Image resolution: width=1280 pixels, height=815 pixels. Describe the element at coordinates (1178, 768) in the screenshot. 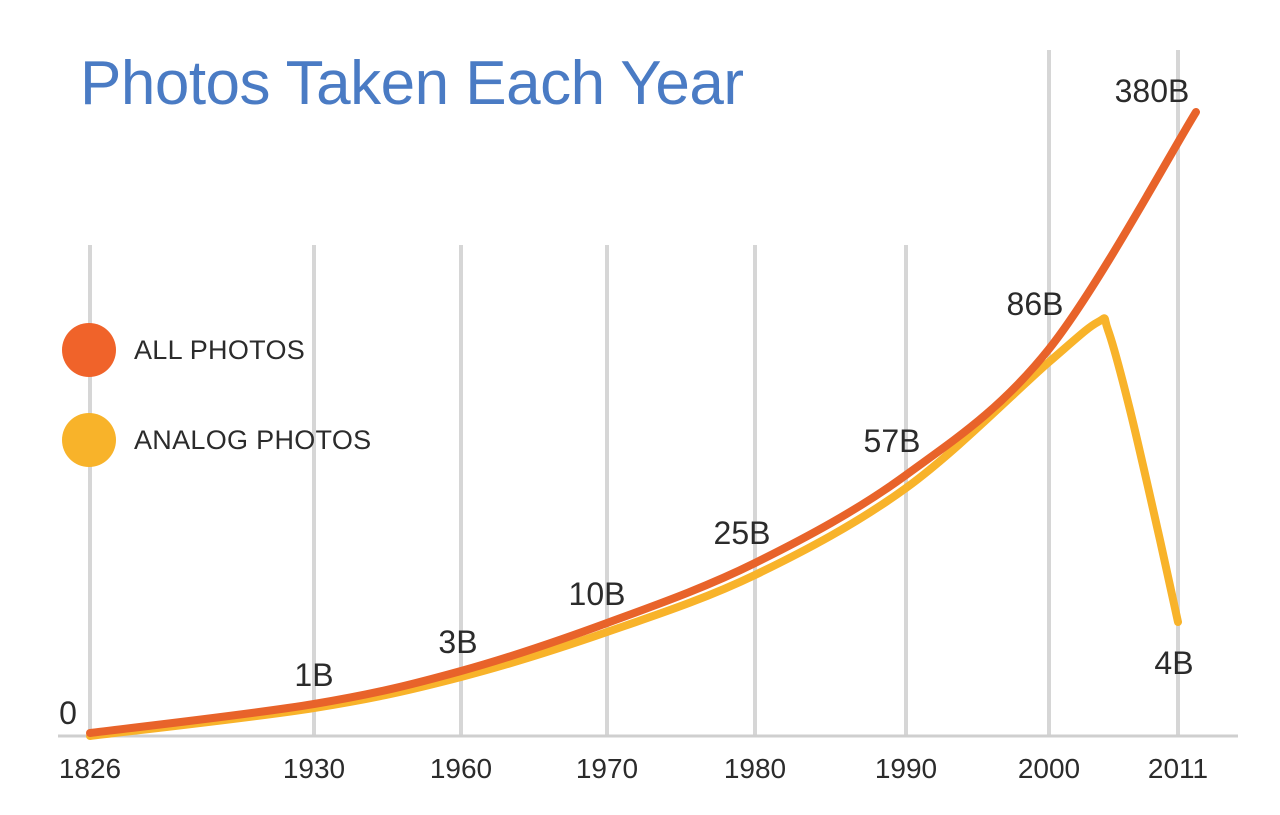

I see `x-tick-label-2011: 2011` at that location.